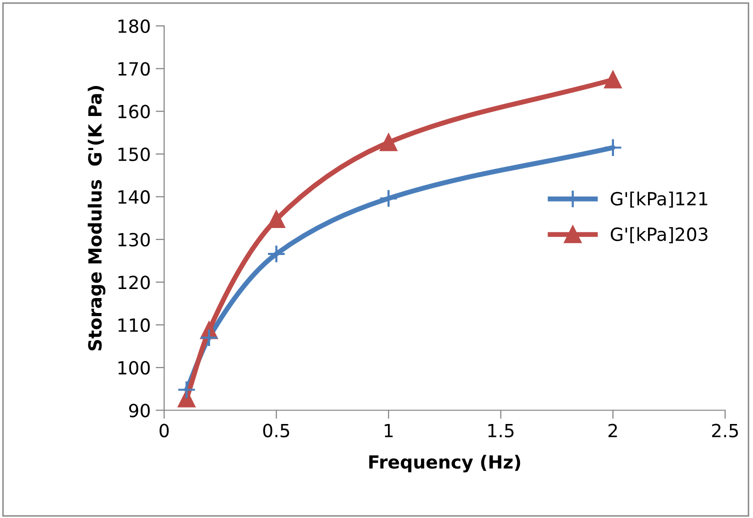  I want to click on x-tick-label: 2.5, so click(725, 431).